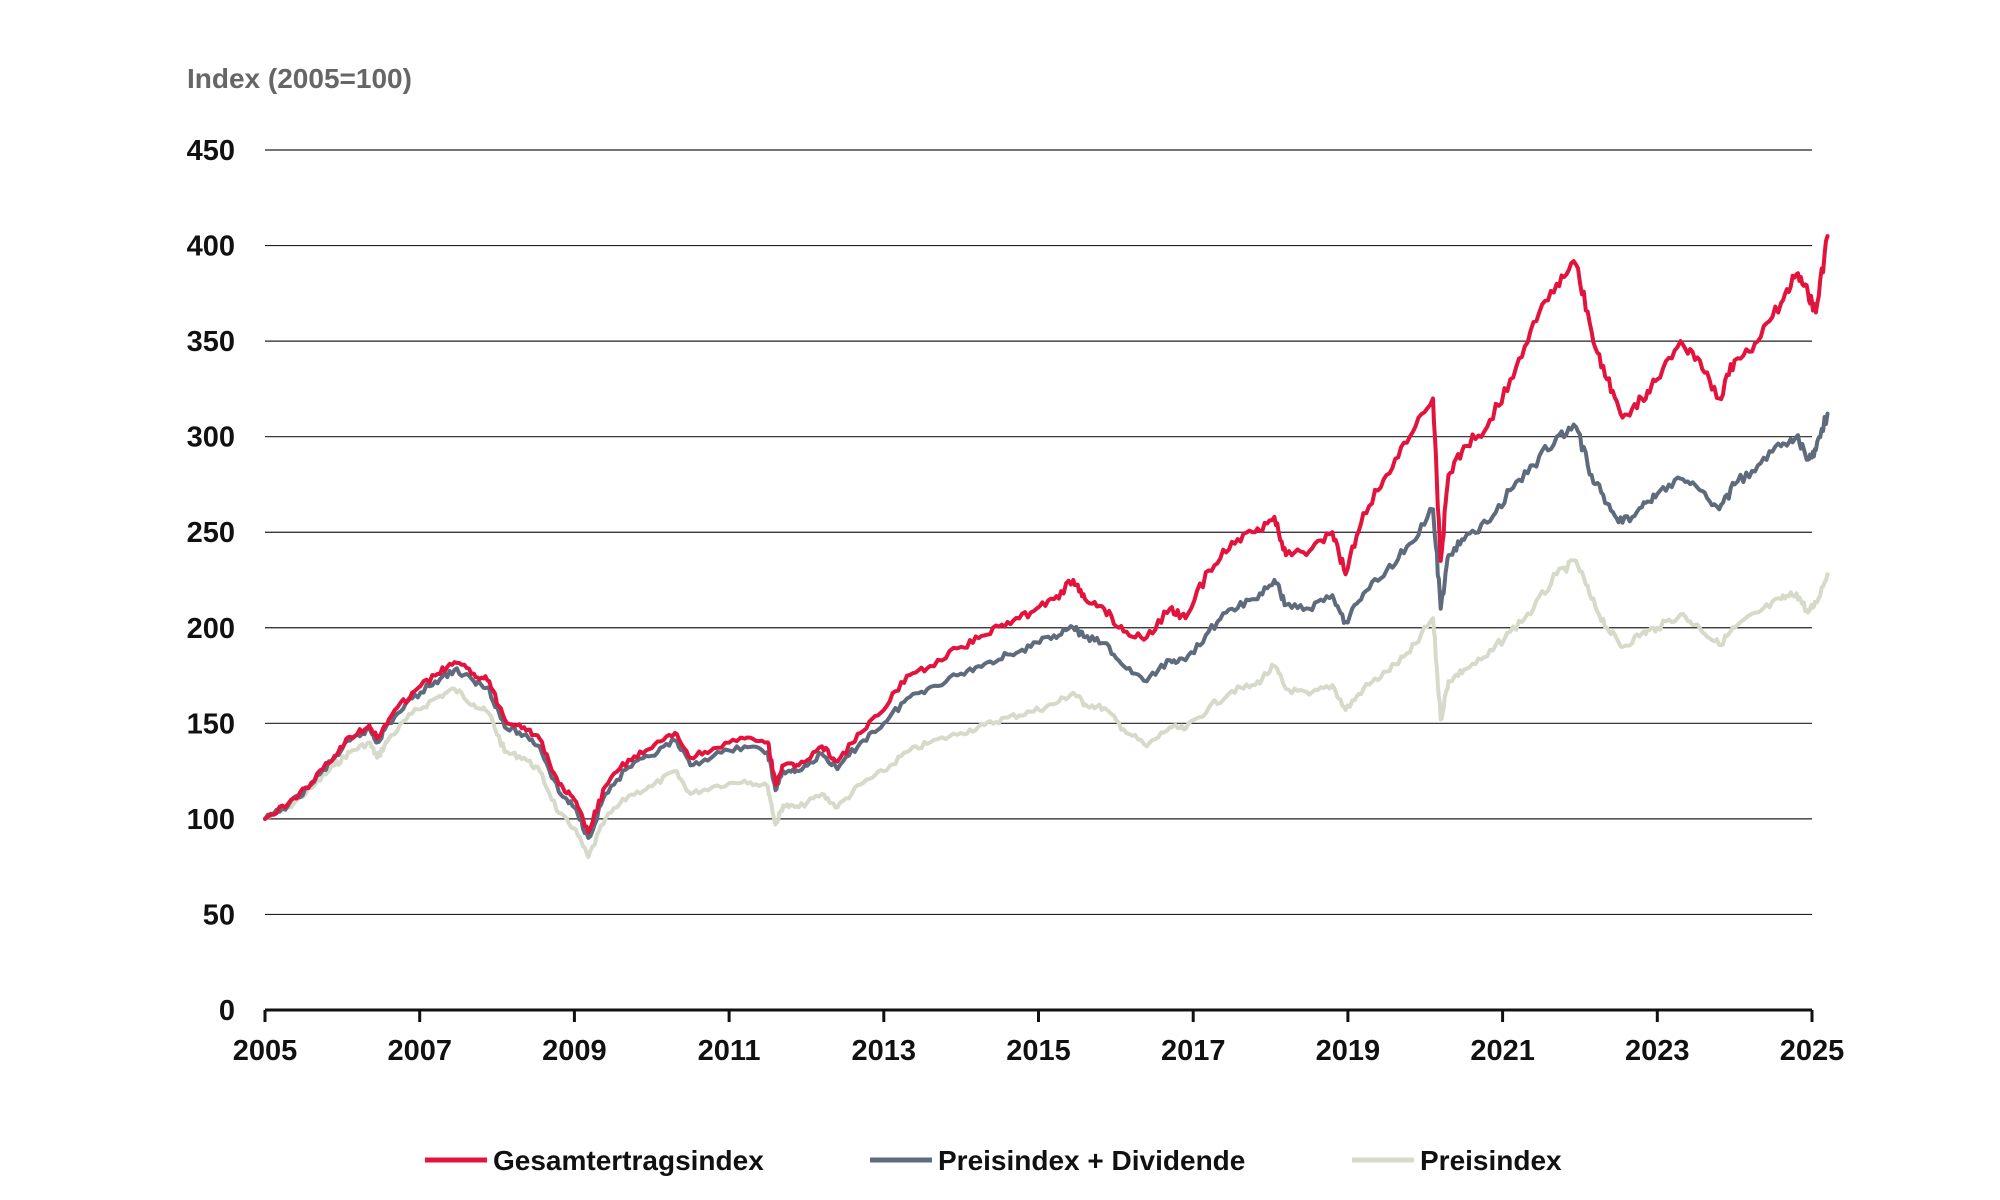 This screenshot has height=1200, width=2000. What do you see at coordinates (211, 629) in the screenshot?
I see `y-tick-label: 200` at bounding box center [211, 629].